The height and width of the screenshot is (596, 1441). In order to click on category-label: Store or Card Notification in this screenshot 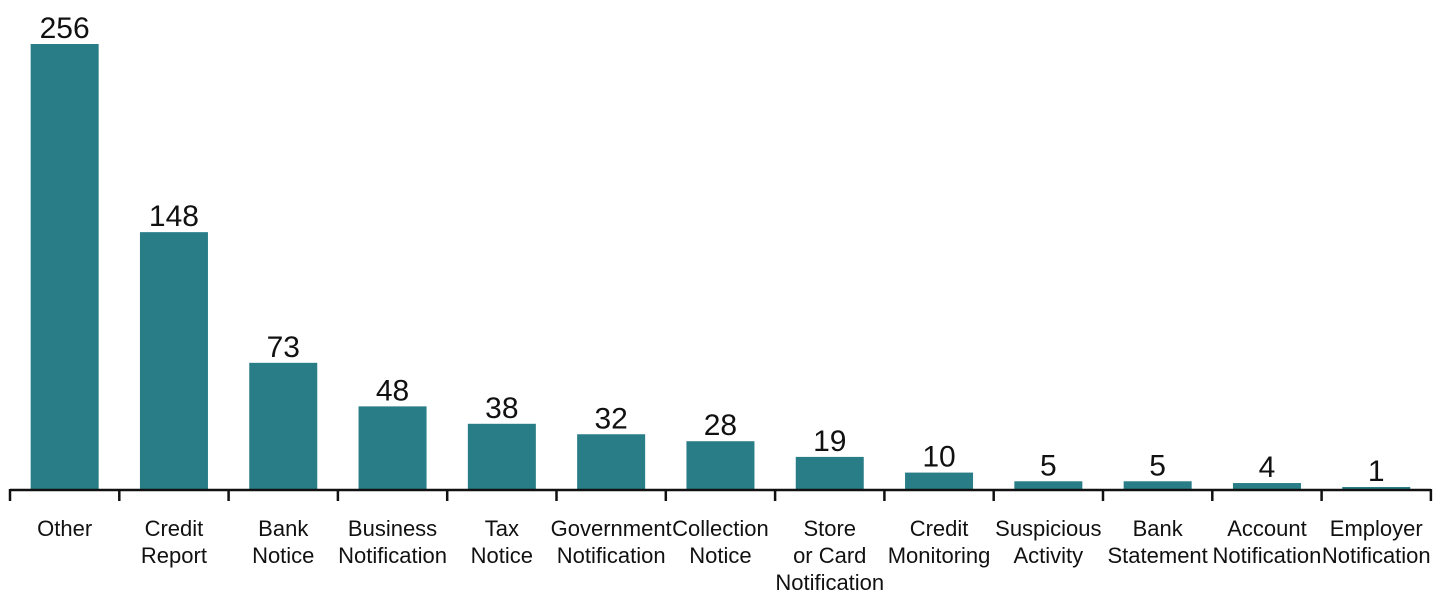, I will do `click(829, 555)`.